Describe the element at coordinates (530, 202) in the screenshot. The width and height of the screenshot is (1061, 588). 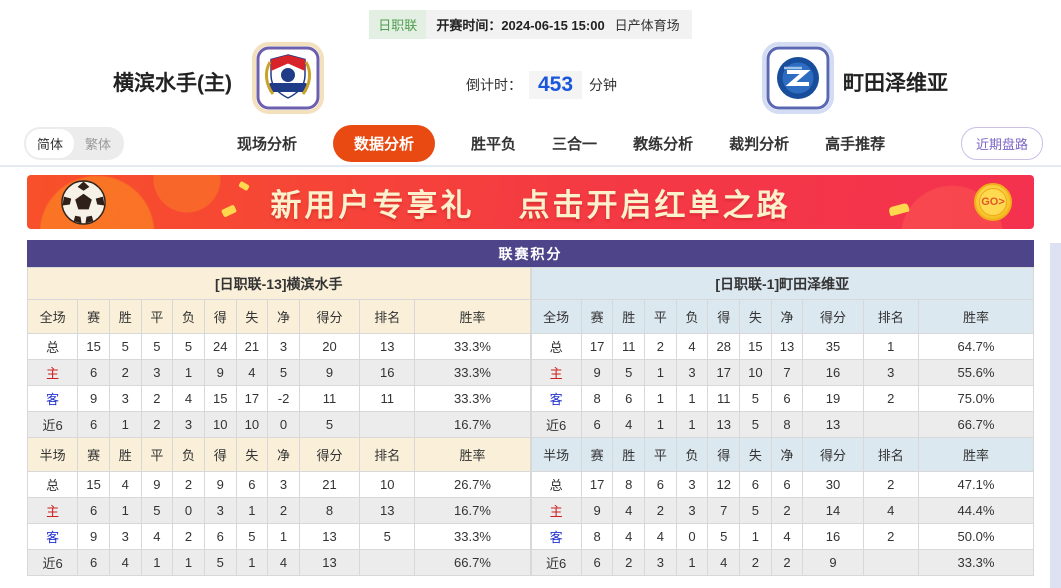
I see `promo-banner: 新用户专享礼 点击开启红单之路 GO>` at that location.